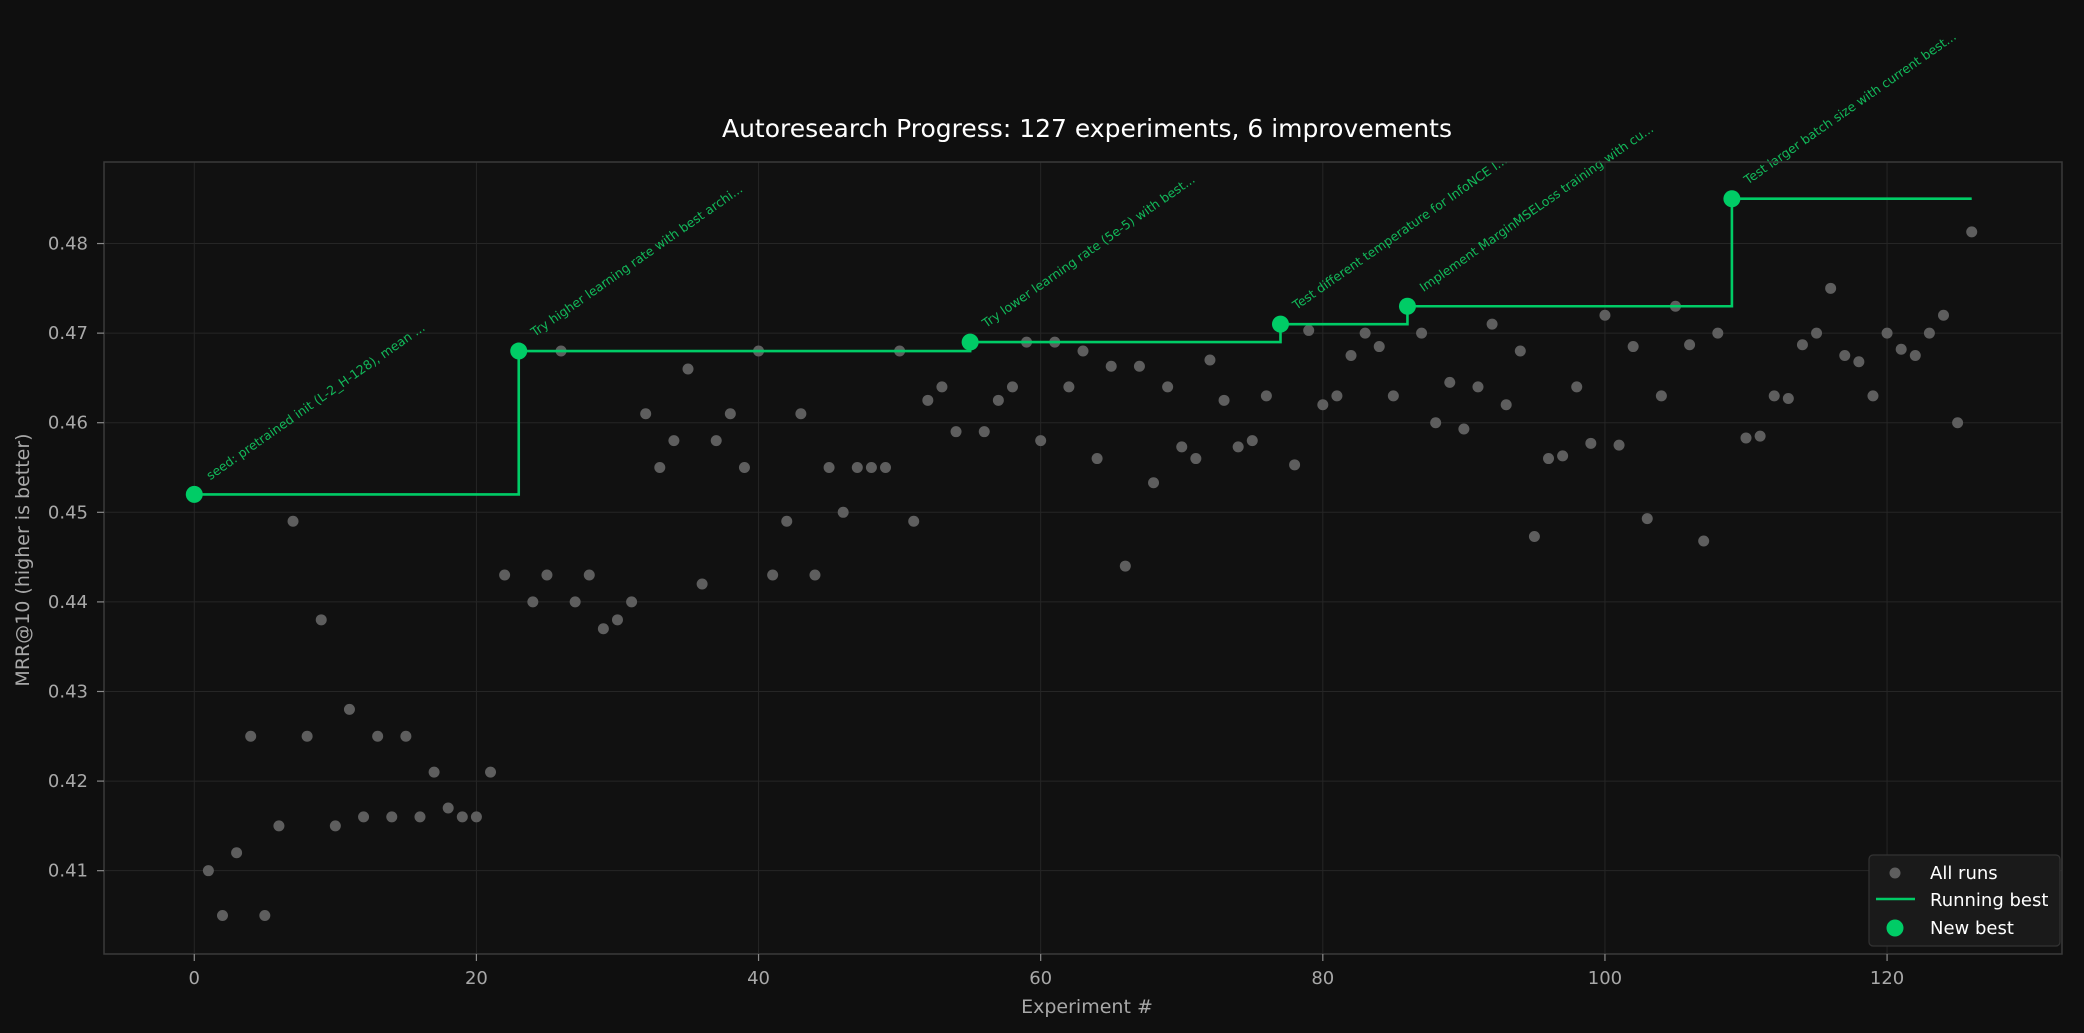 The width and height of the screenshot is (2084, 1033). I want to click on y-axis-label: MRR@10 (higher is better), so click(23, 559).